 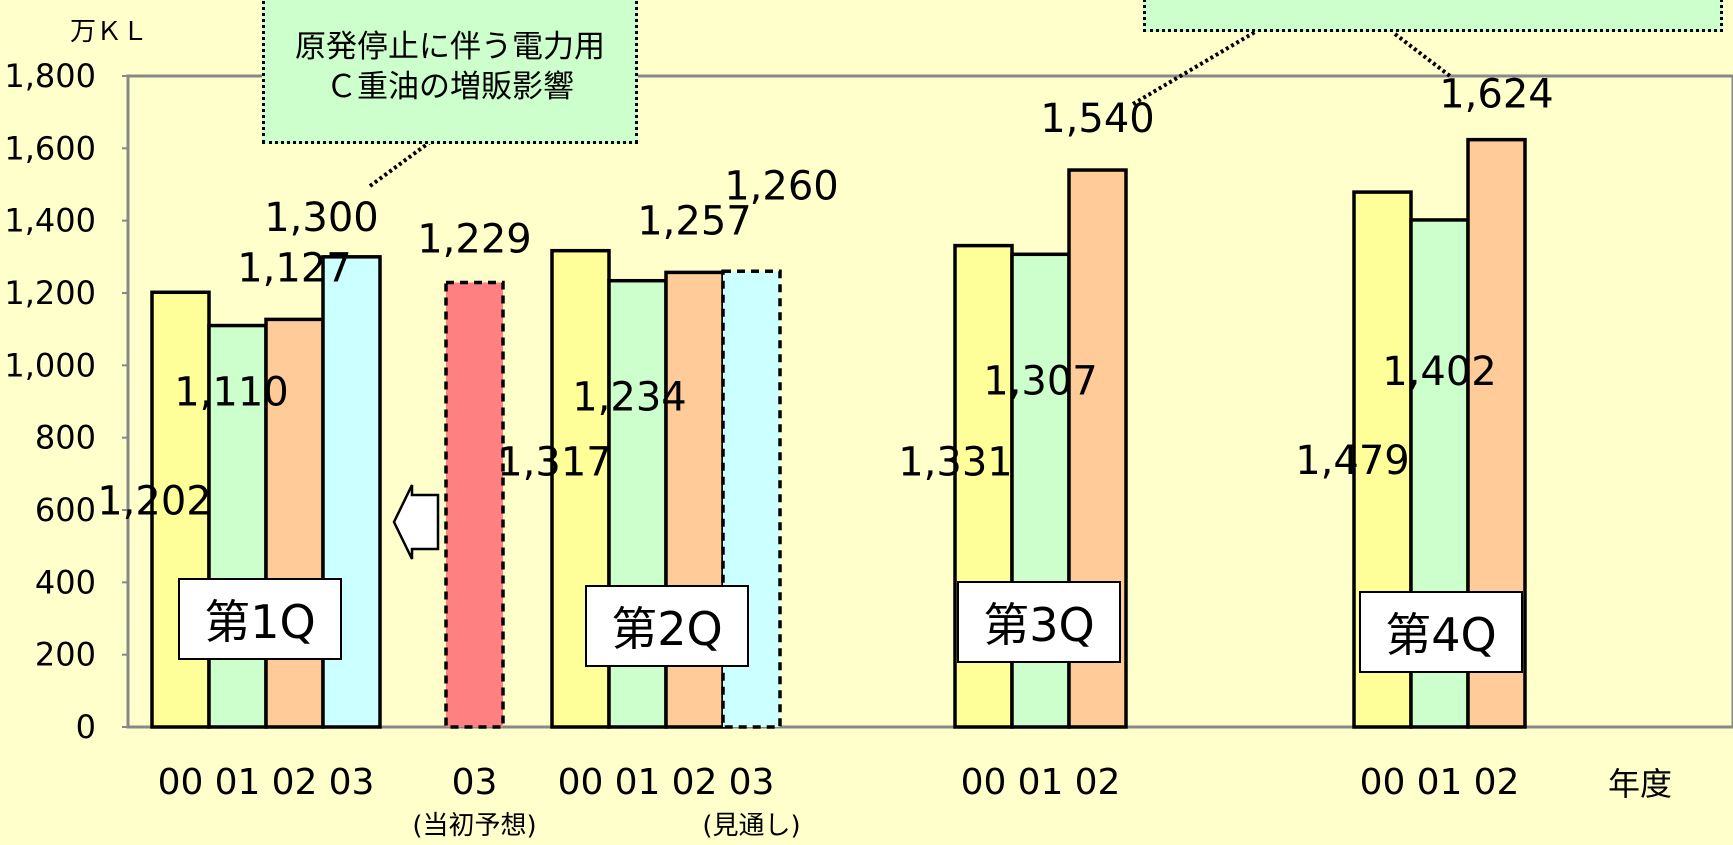 What do you see at coordinates (1422, 55) in the screenshot?
I see `callout-pointer-q4` at bounding box center [1422, 55].